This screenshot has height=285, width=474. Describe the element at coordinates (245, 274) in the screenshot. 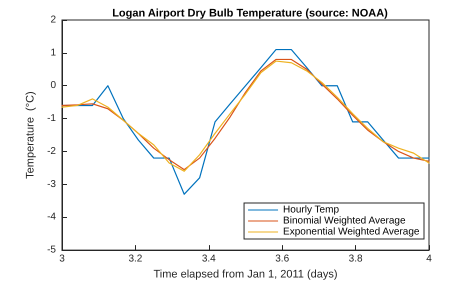

I see `x-axis-title: Time elapsed from Jan 1, 2011 (days)` at that location.